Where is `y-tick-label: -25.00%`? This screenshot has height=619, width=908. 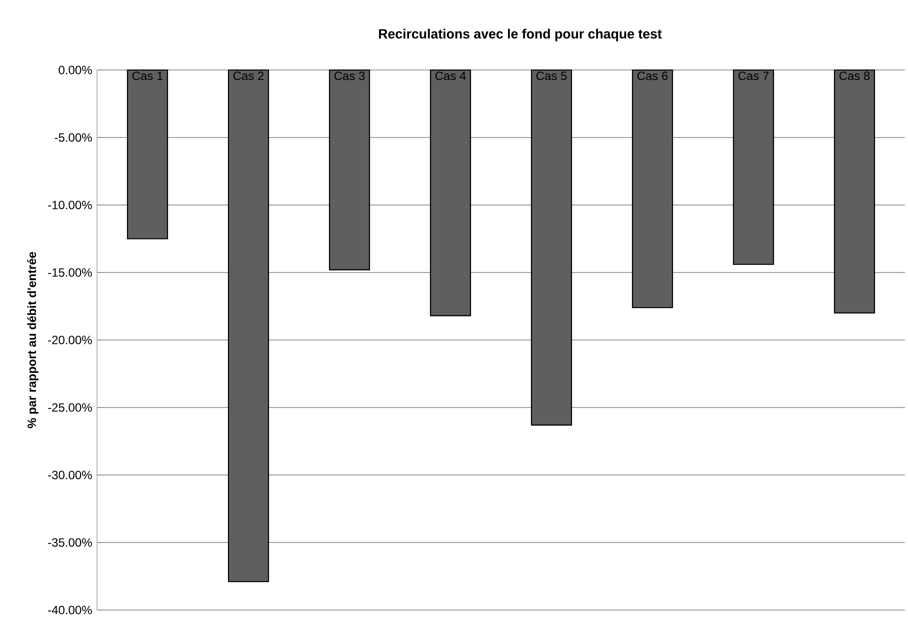
y-tick-label: -25.00% is located at coordinates (70, 407).